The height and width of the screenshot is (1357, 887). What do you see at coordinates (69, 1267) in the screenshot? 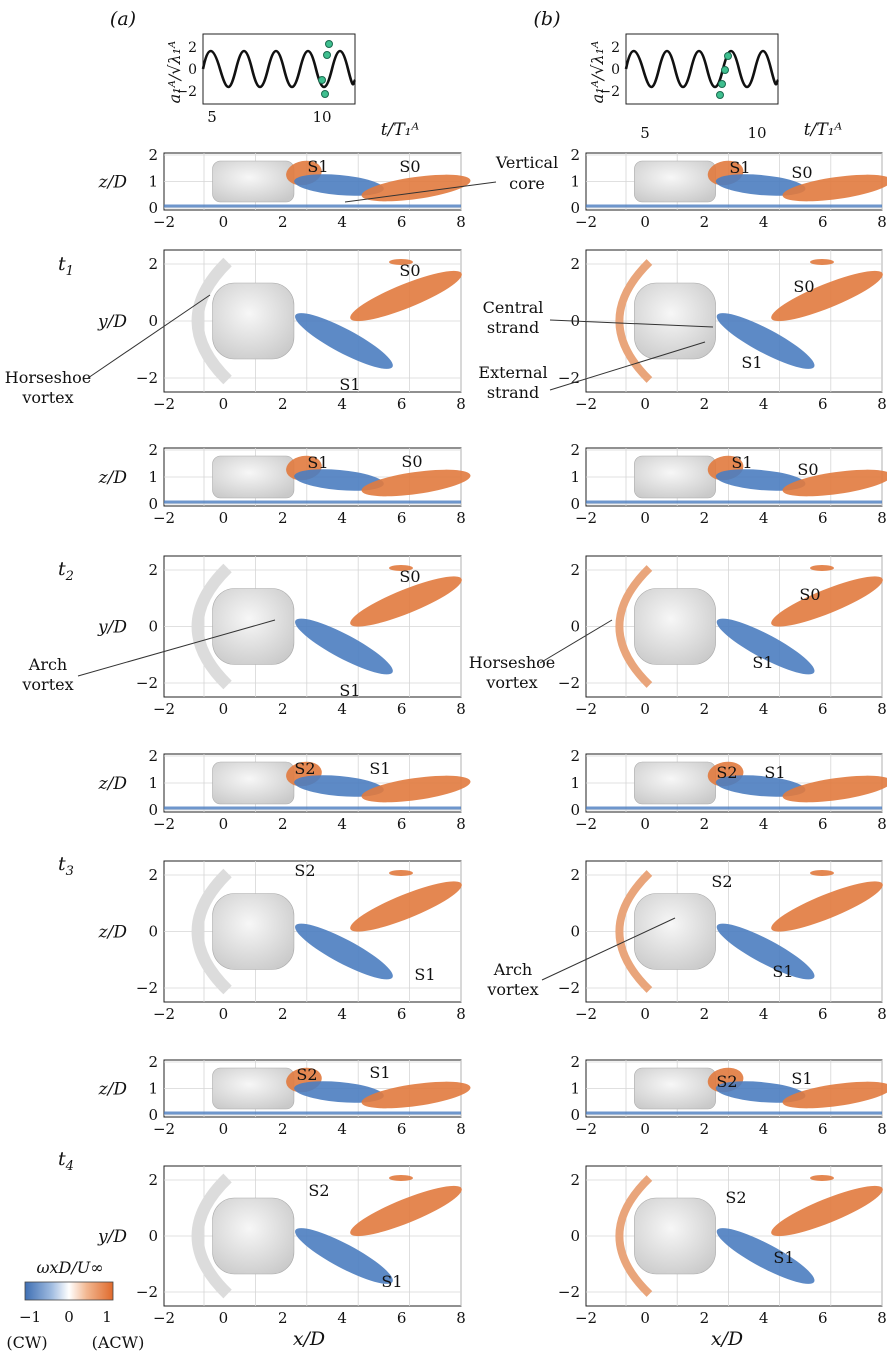
I see `colorbar-title: ωxD/U∞` at bounding box center [69, 1267].